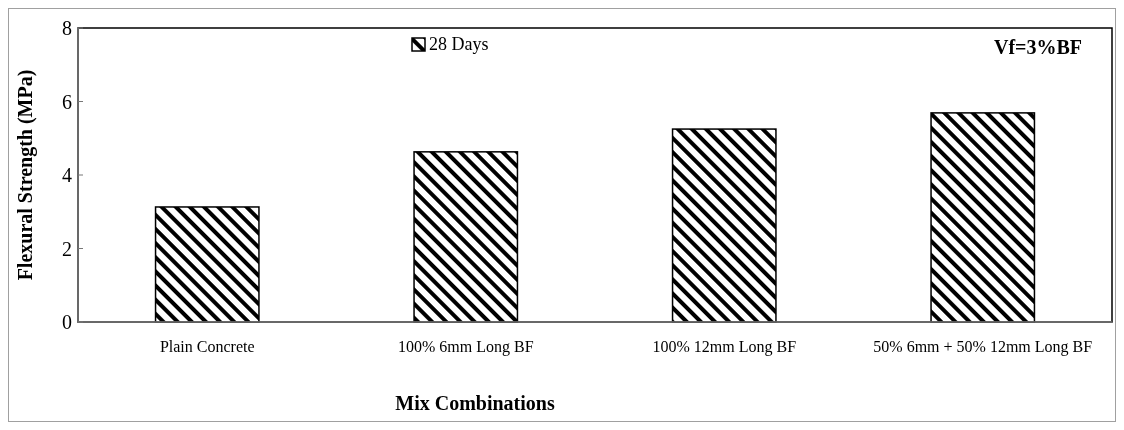  What do you see at coordinates (1037, 47) in the screenshot?
I see `annotation: Vf=3%BF` at bounding box center [1037, 47].